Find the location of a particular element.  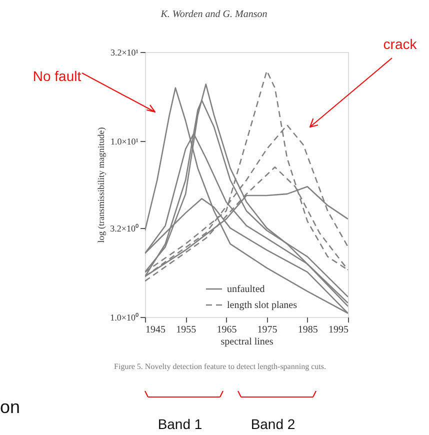

x-tick-label: 1975 is located at coordinates (267, 330).